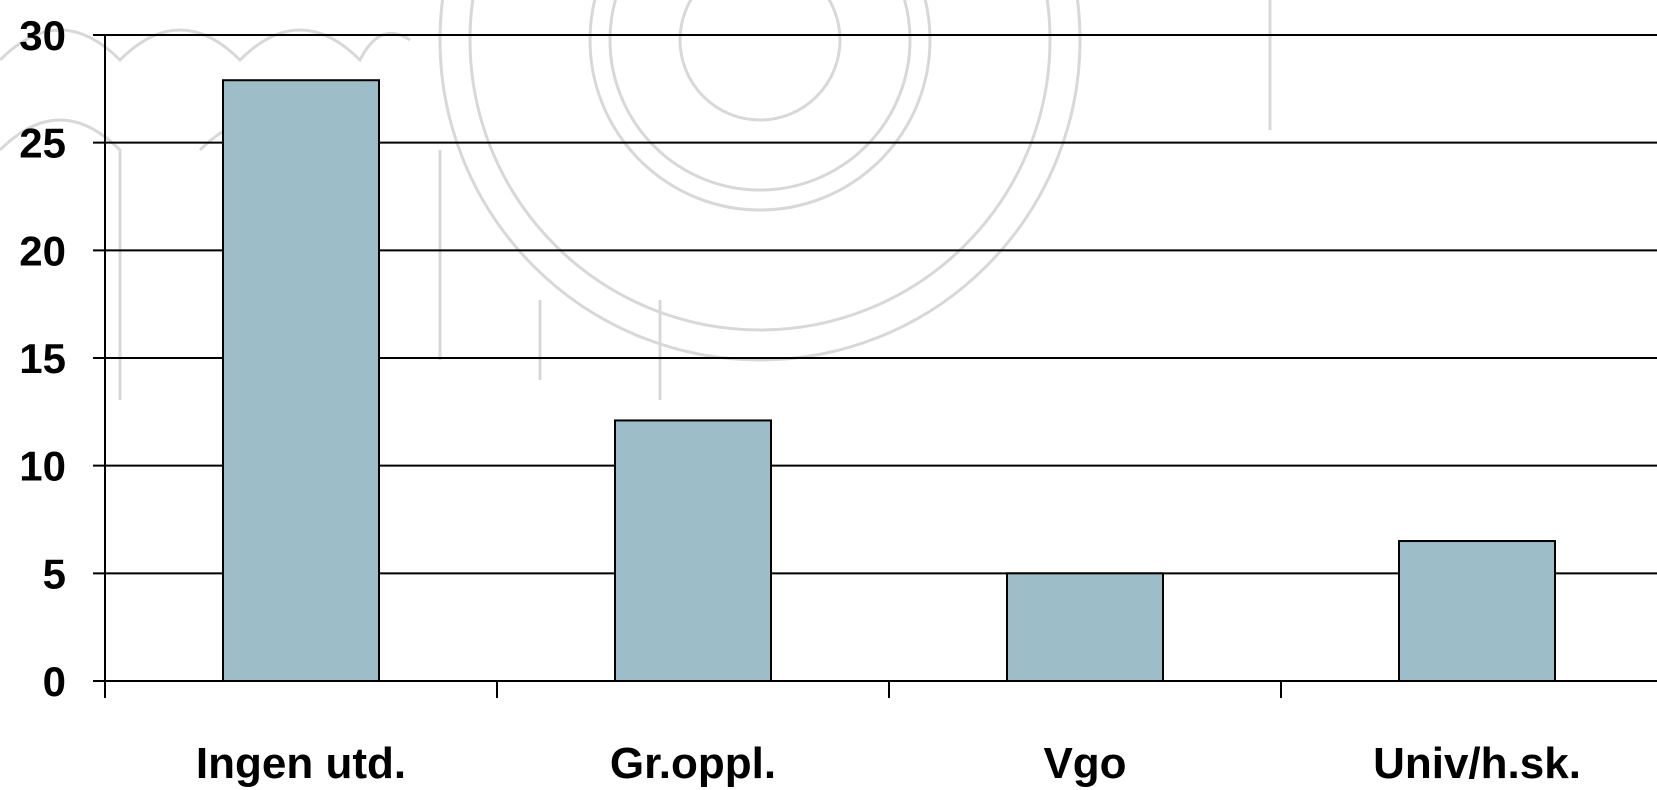 The width and height of the screenshot is (1657, 790). I want to click on y-tick-label: 5, so click(54, 573).